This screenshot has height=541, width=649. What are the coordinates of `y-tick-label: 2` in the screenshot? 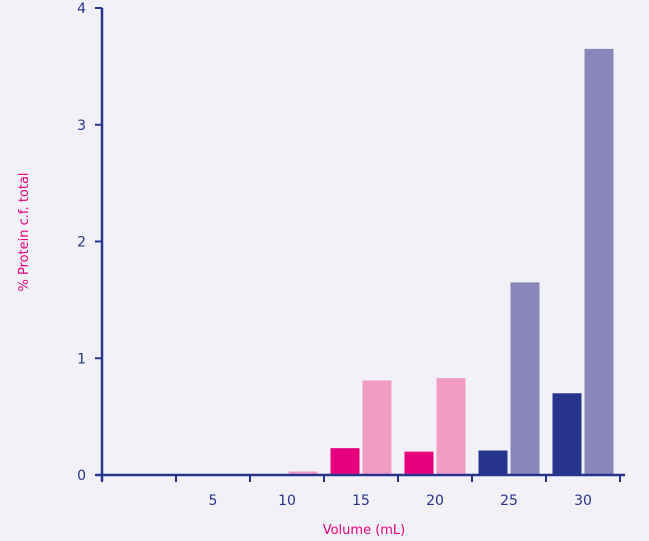 It's located at (81, 243).